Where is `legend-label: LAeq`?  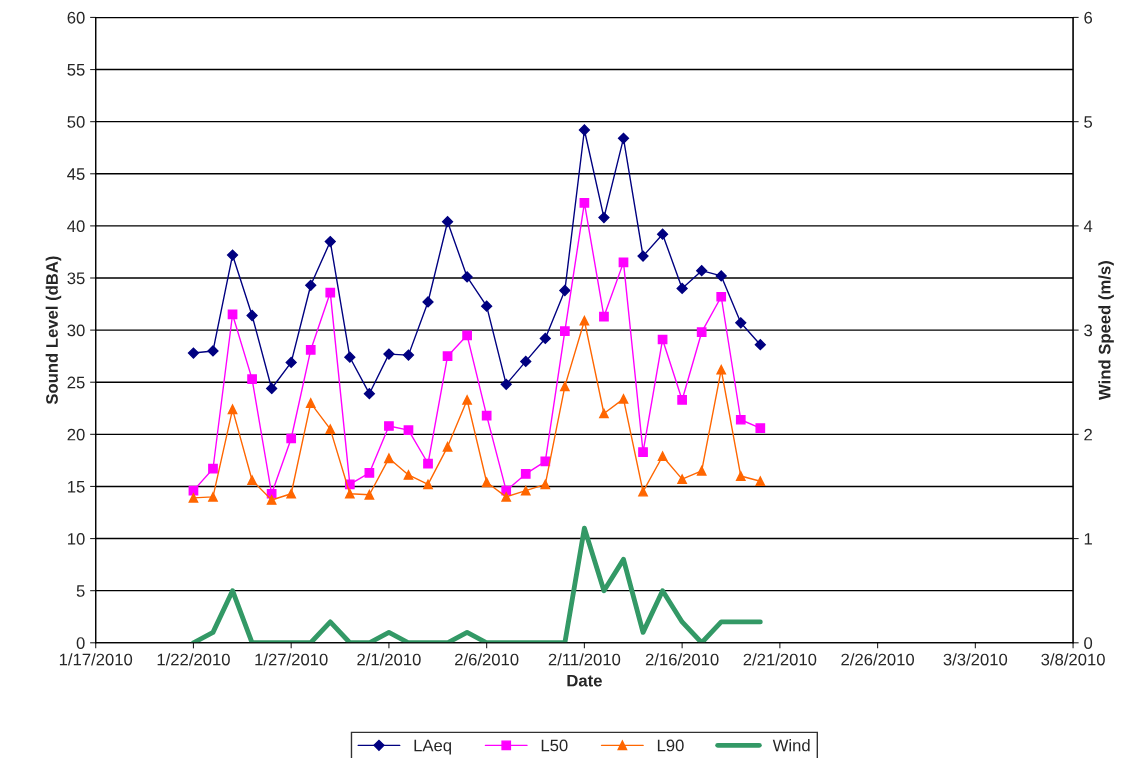 legend-label: LAeq is located at coordinates (432, 747).